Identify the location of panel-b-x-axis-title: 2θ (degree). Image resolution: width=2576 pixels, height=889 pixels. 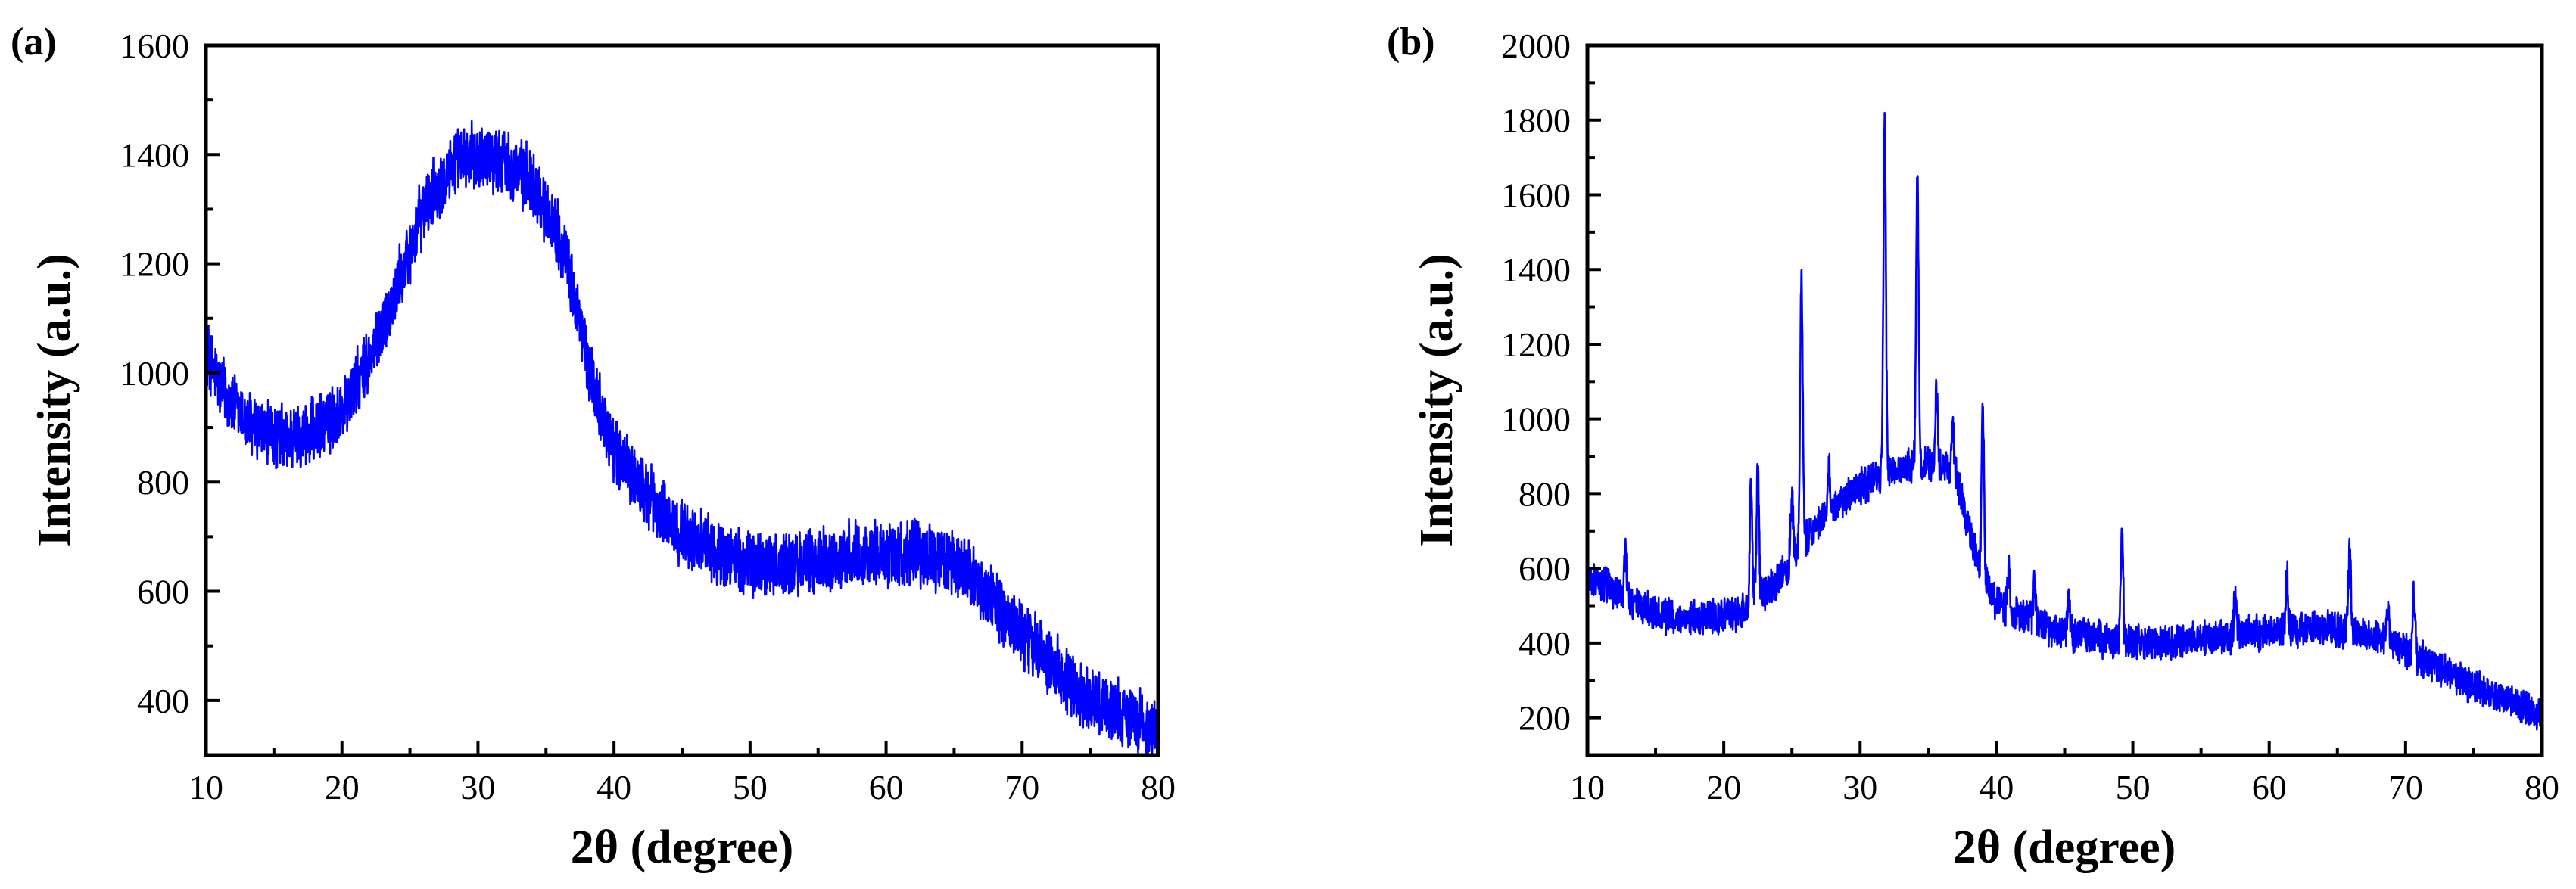
(2064, 847).